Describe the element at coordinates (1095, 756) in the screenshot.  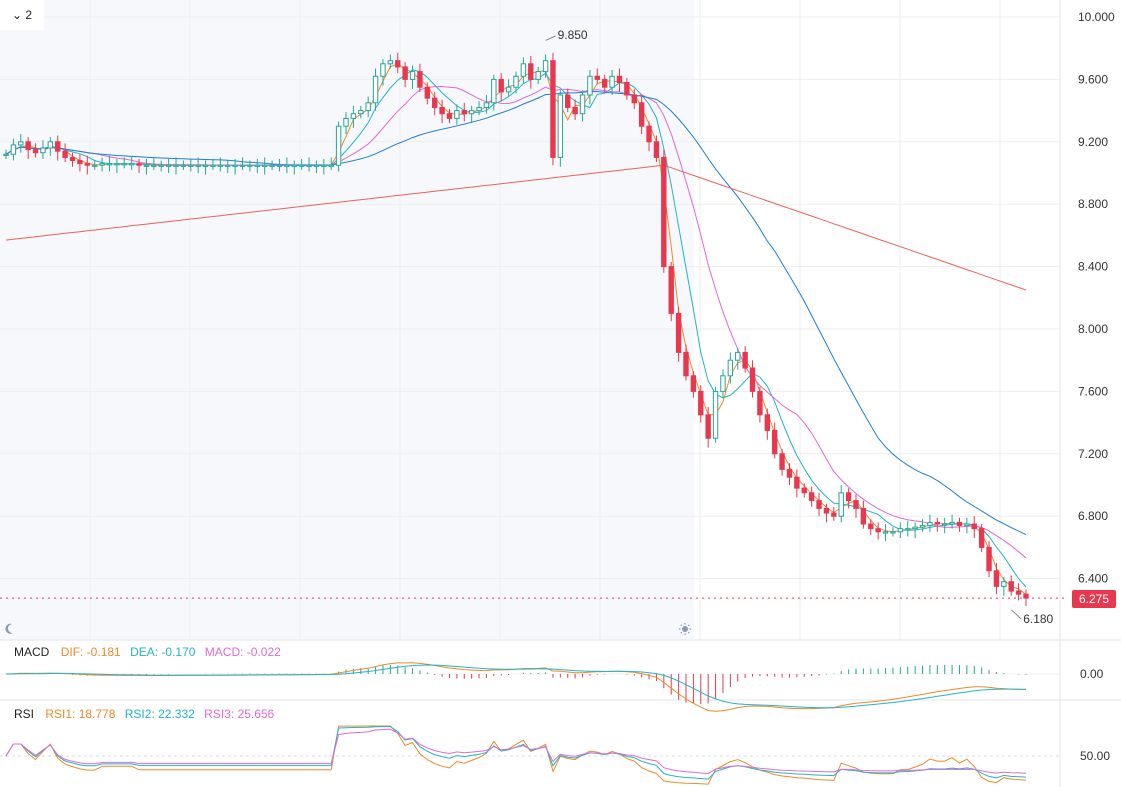
I see `rsi-tick-label: 50.00` at that location.